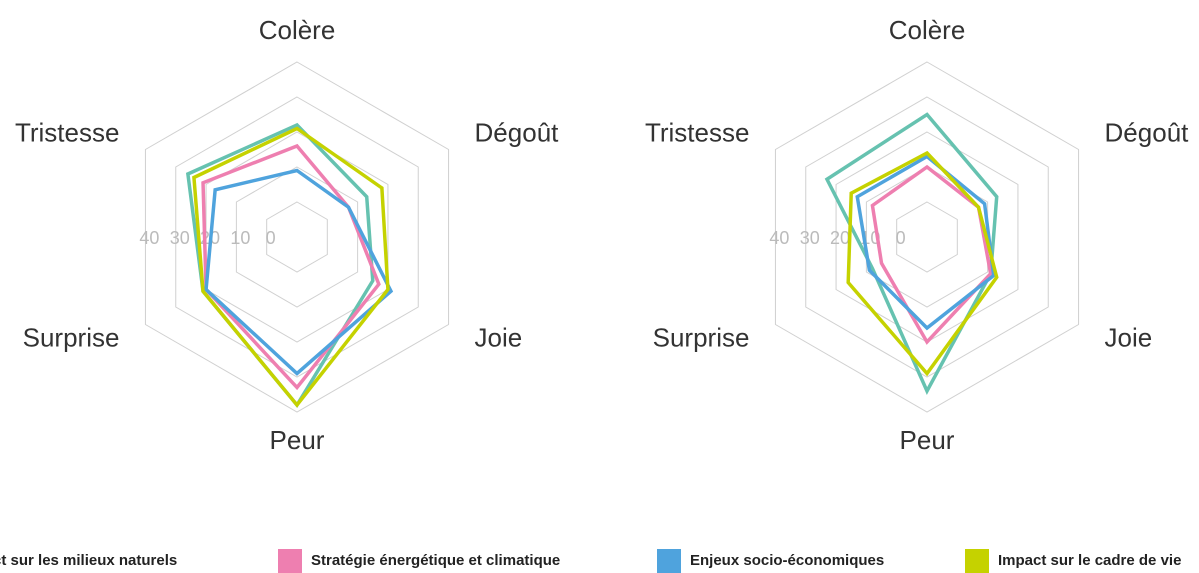 The image size is (1199, 573). I want to click on r-tick-label: 20, so click(840, 238).